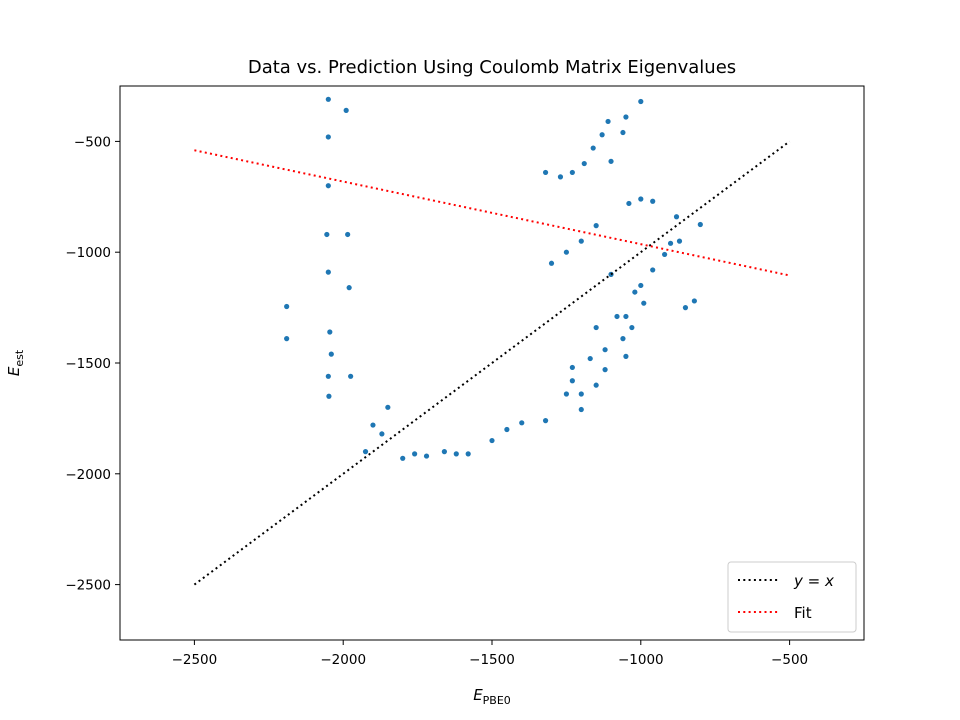 This screenshot has height=720, width=960. I want to click on legend-label: y = x, so click(813, 581).